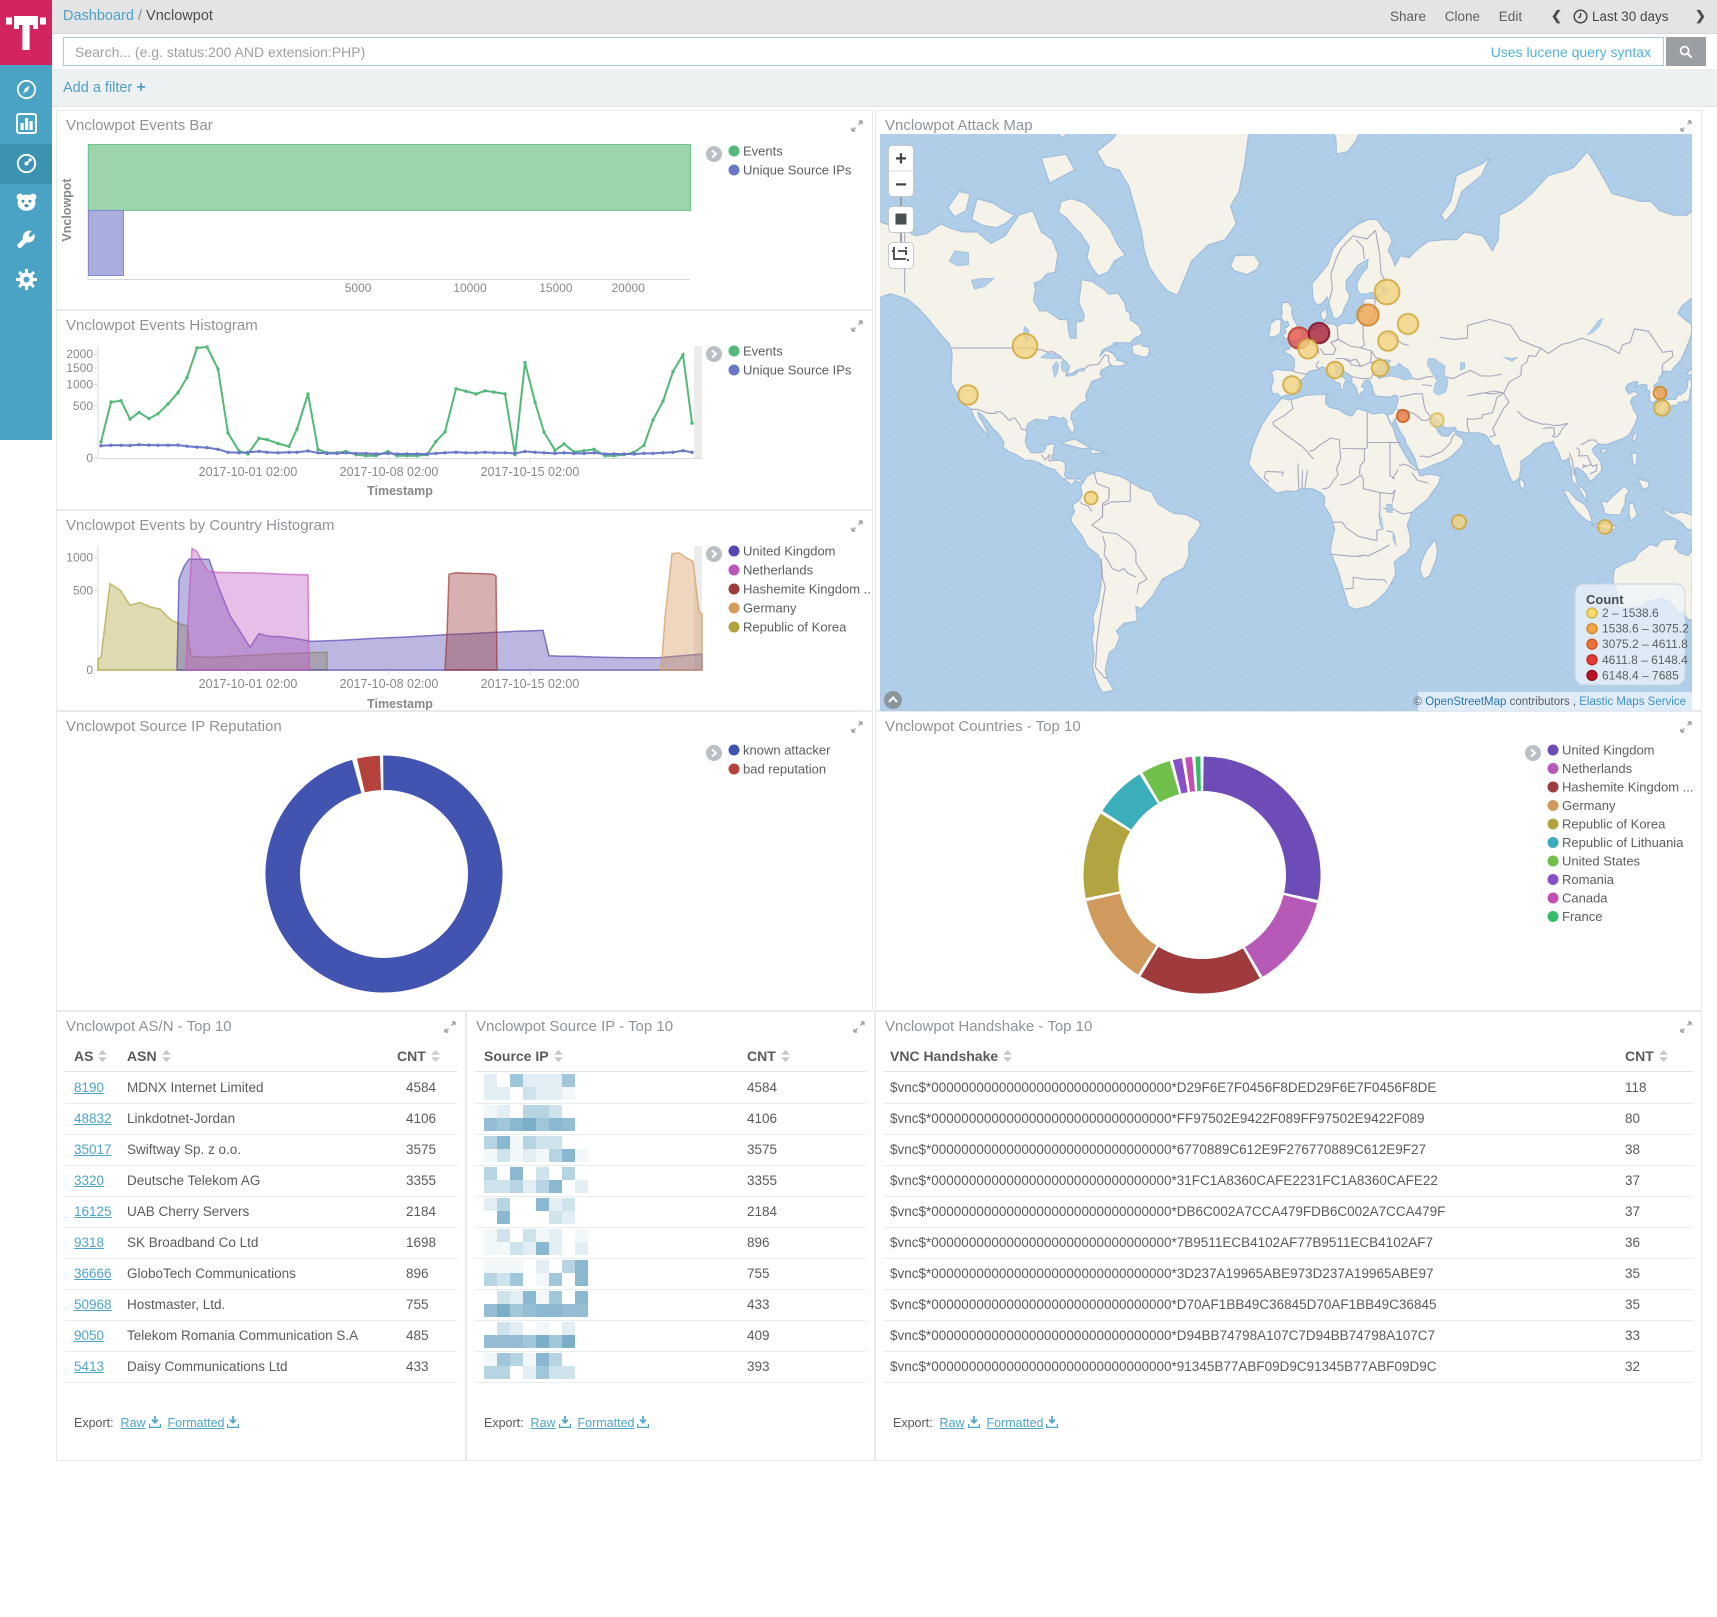  Describe the element at coordinates (79, 354) in the screenshot. I see `svg-text: 2000` at that location.